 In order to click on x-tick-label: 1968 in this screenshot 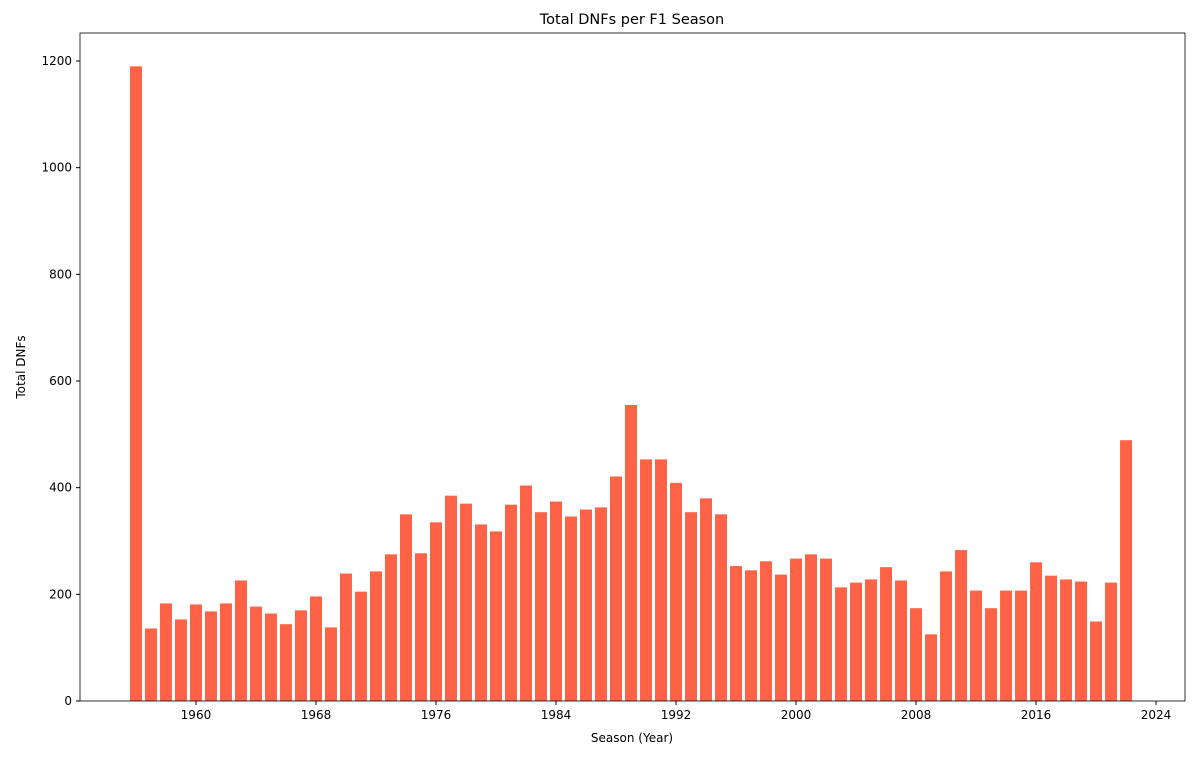, I will do `click(316, 715)`.